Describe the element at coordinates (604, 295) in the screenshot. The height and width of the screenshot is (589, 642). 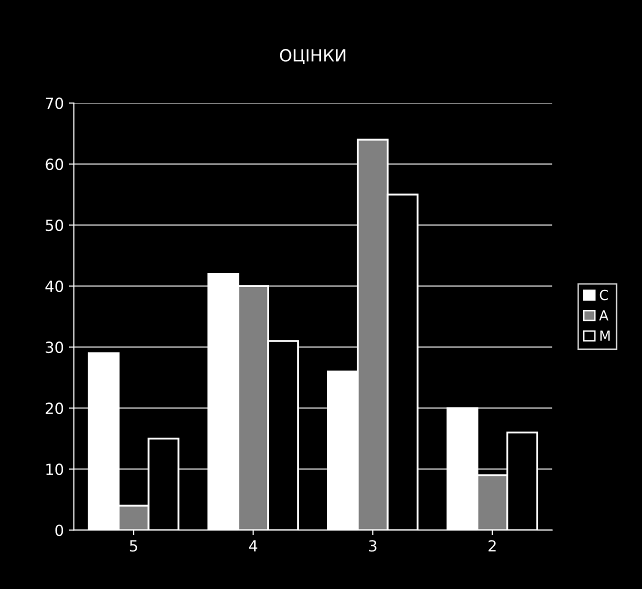
I see `legend-label: С` at that location.